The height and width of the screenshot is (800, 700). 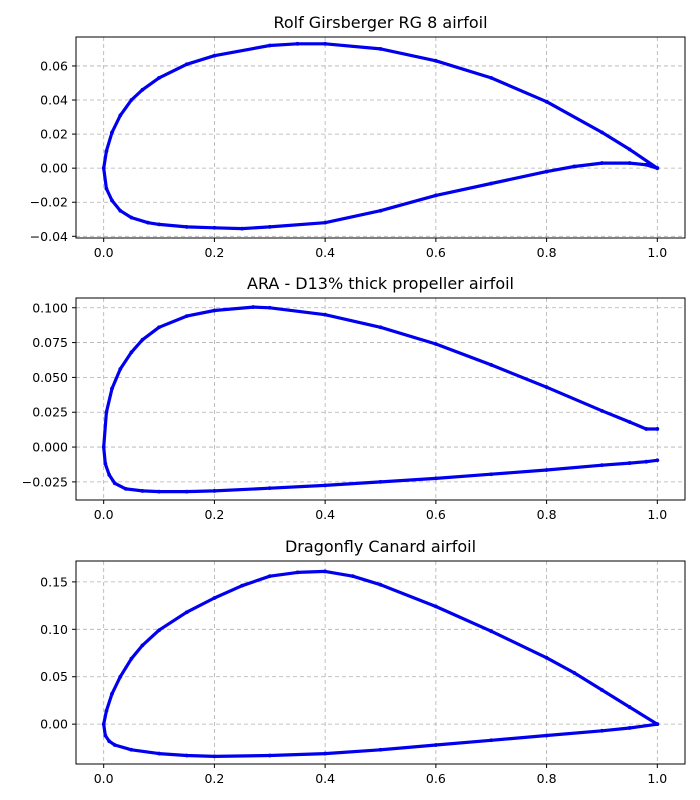 I want to click on y-tick-label: 0.05, so click(x=54, y=676).